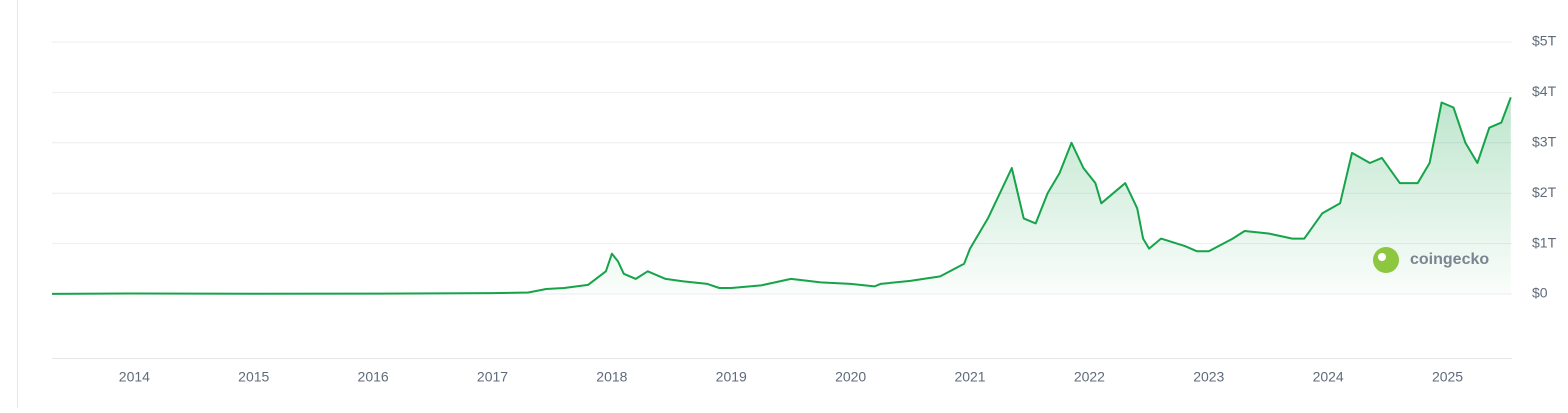  What do you see at coordinates (1089, 377) in the screenshot?
I see `x-tick-label: 2022` at bounding box center [1089, 377].